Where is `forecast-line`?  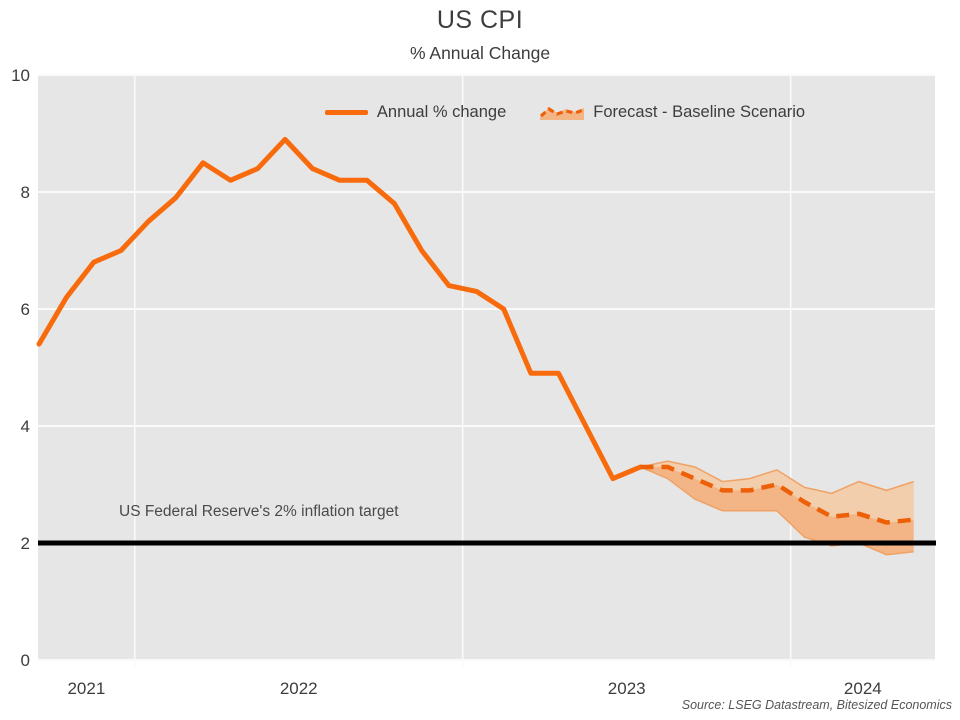 forecast-line is located at coordinates (777, 494).